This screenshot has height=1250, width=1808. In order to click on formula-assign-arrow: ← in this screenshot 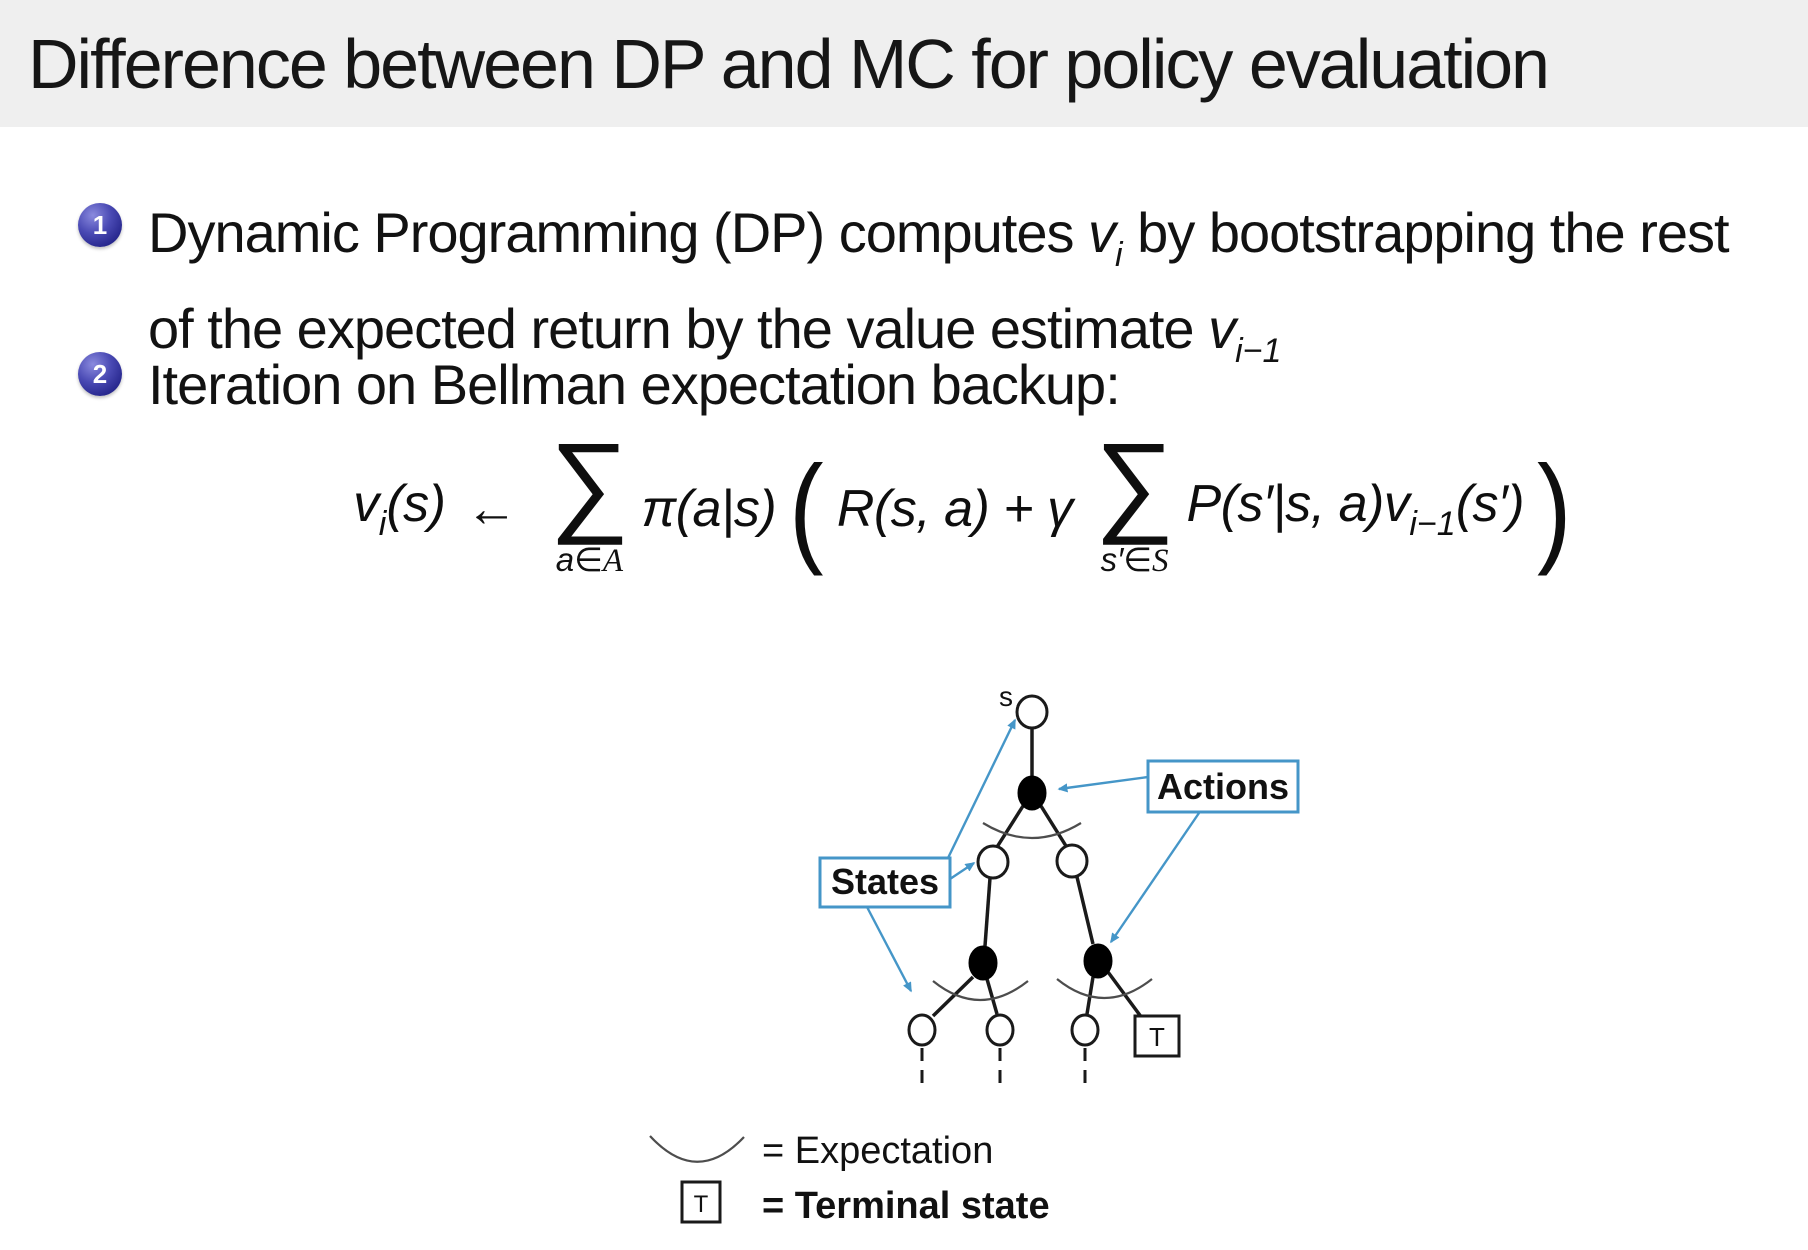, I will do `click(491, 508)`.